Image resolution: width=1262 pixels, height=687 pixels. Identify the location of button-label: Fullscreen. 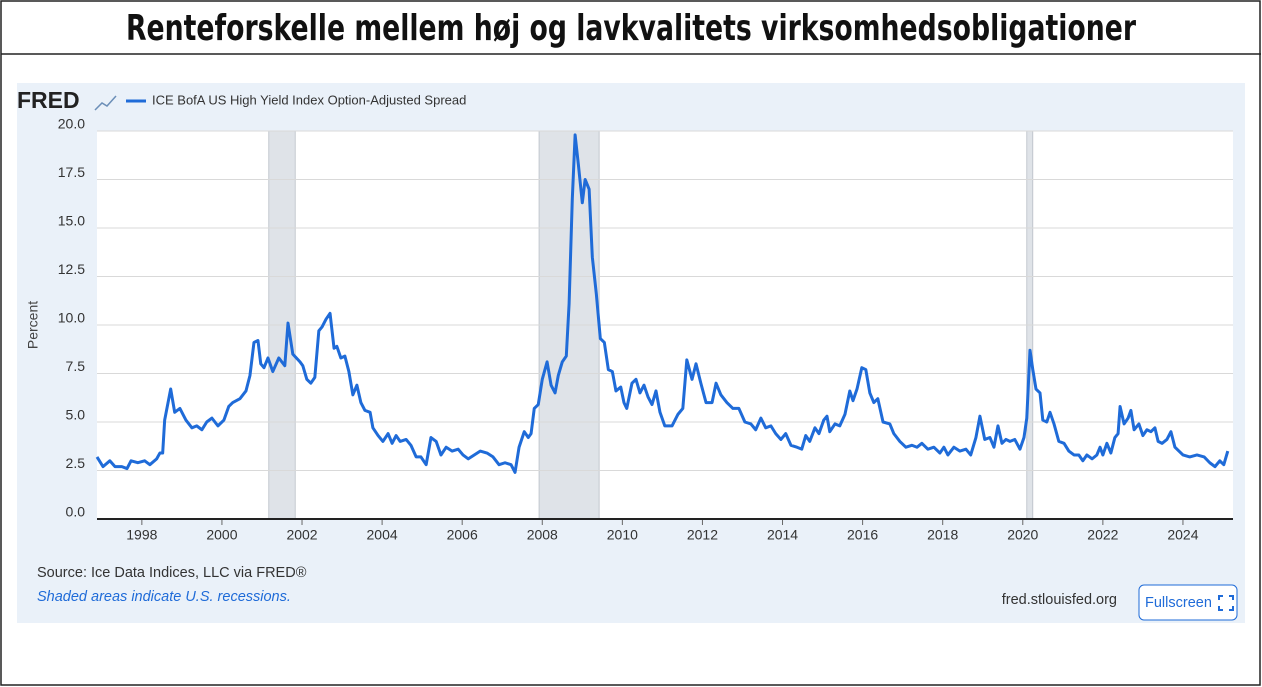
(1178, 603).